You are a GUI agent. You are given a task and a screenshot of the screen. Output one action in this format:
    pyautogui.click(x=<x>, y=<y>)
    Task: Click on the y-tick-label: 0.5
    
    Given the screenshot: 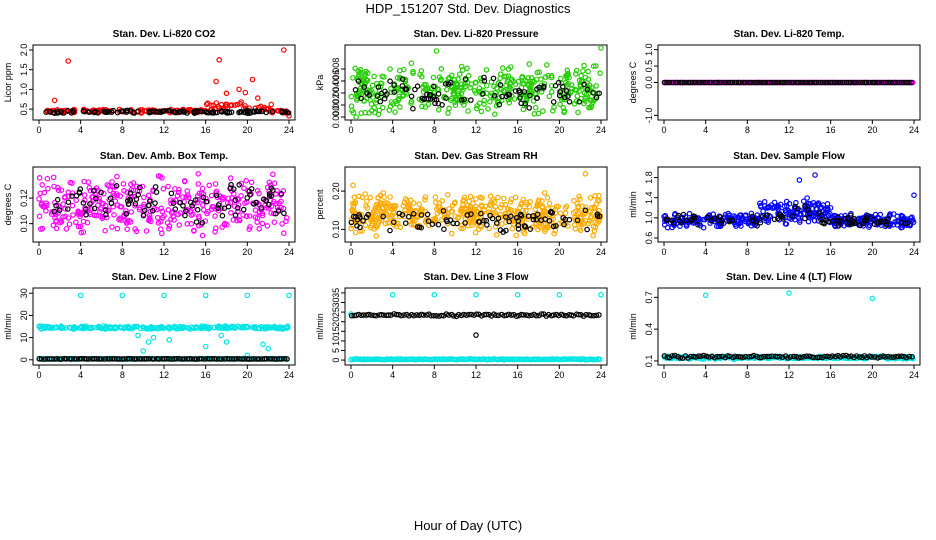 What is the action you would take?
    pyautogui.click(x=24, y=109)
    